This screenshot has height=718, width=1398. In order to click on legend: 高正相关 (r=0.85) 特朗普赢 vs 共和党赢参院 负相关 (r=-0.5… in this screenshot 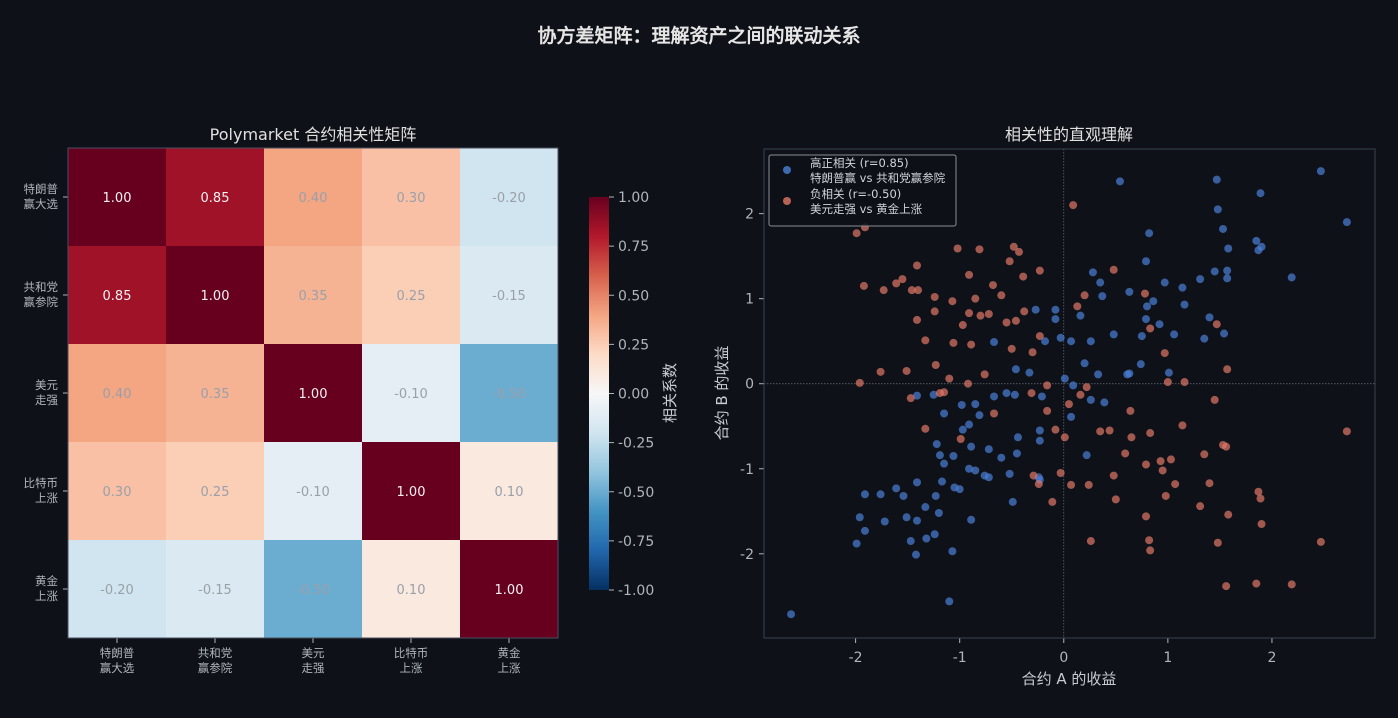, I will do `click(862, 190)`.